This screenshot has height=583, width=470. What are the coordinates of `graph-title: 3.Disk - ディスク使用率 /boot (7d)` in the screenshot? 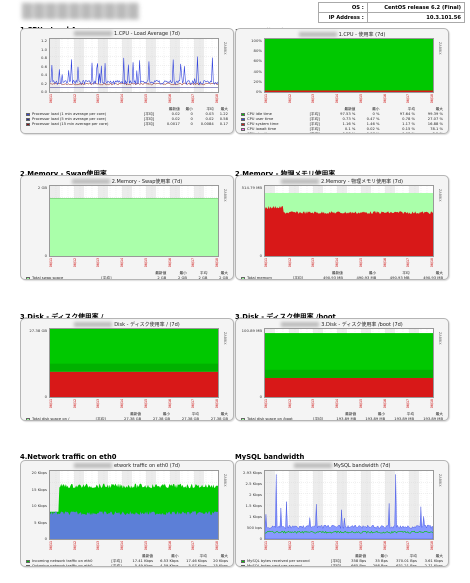 It's located at (342, 324).